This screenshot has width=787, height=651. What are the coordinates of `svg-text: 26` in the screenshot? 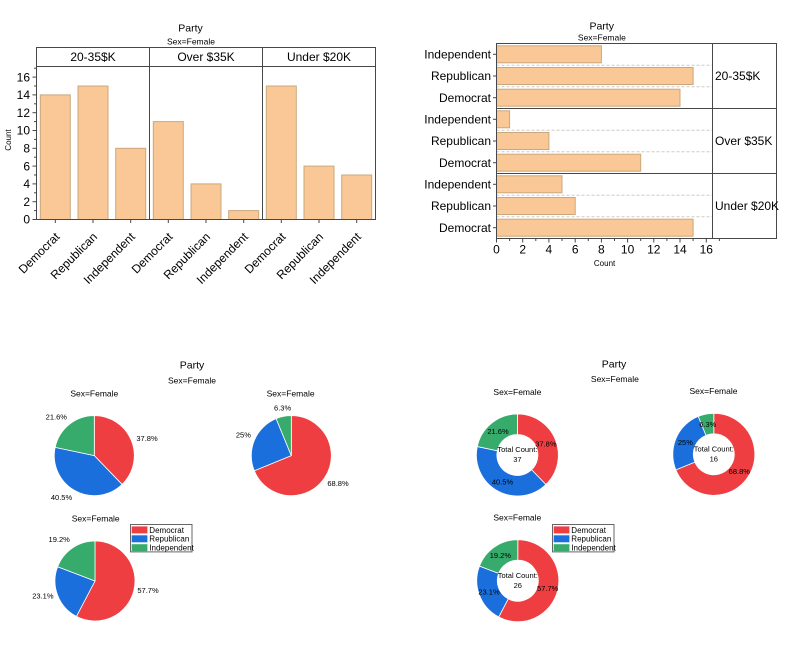 It's located at (518, 585).